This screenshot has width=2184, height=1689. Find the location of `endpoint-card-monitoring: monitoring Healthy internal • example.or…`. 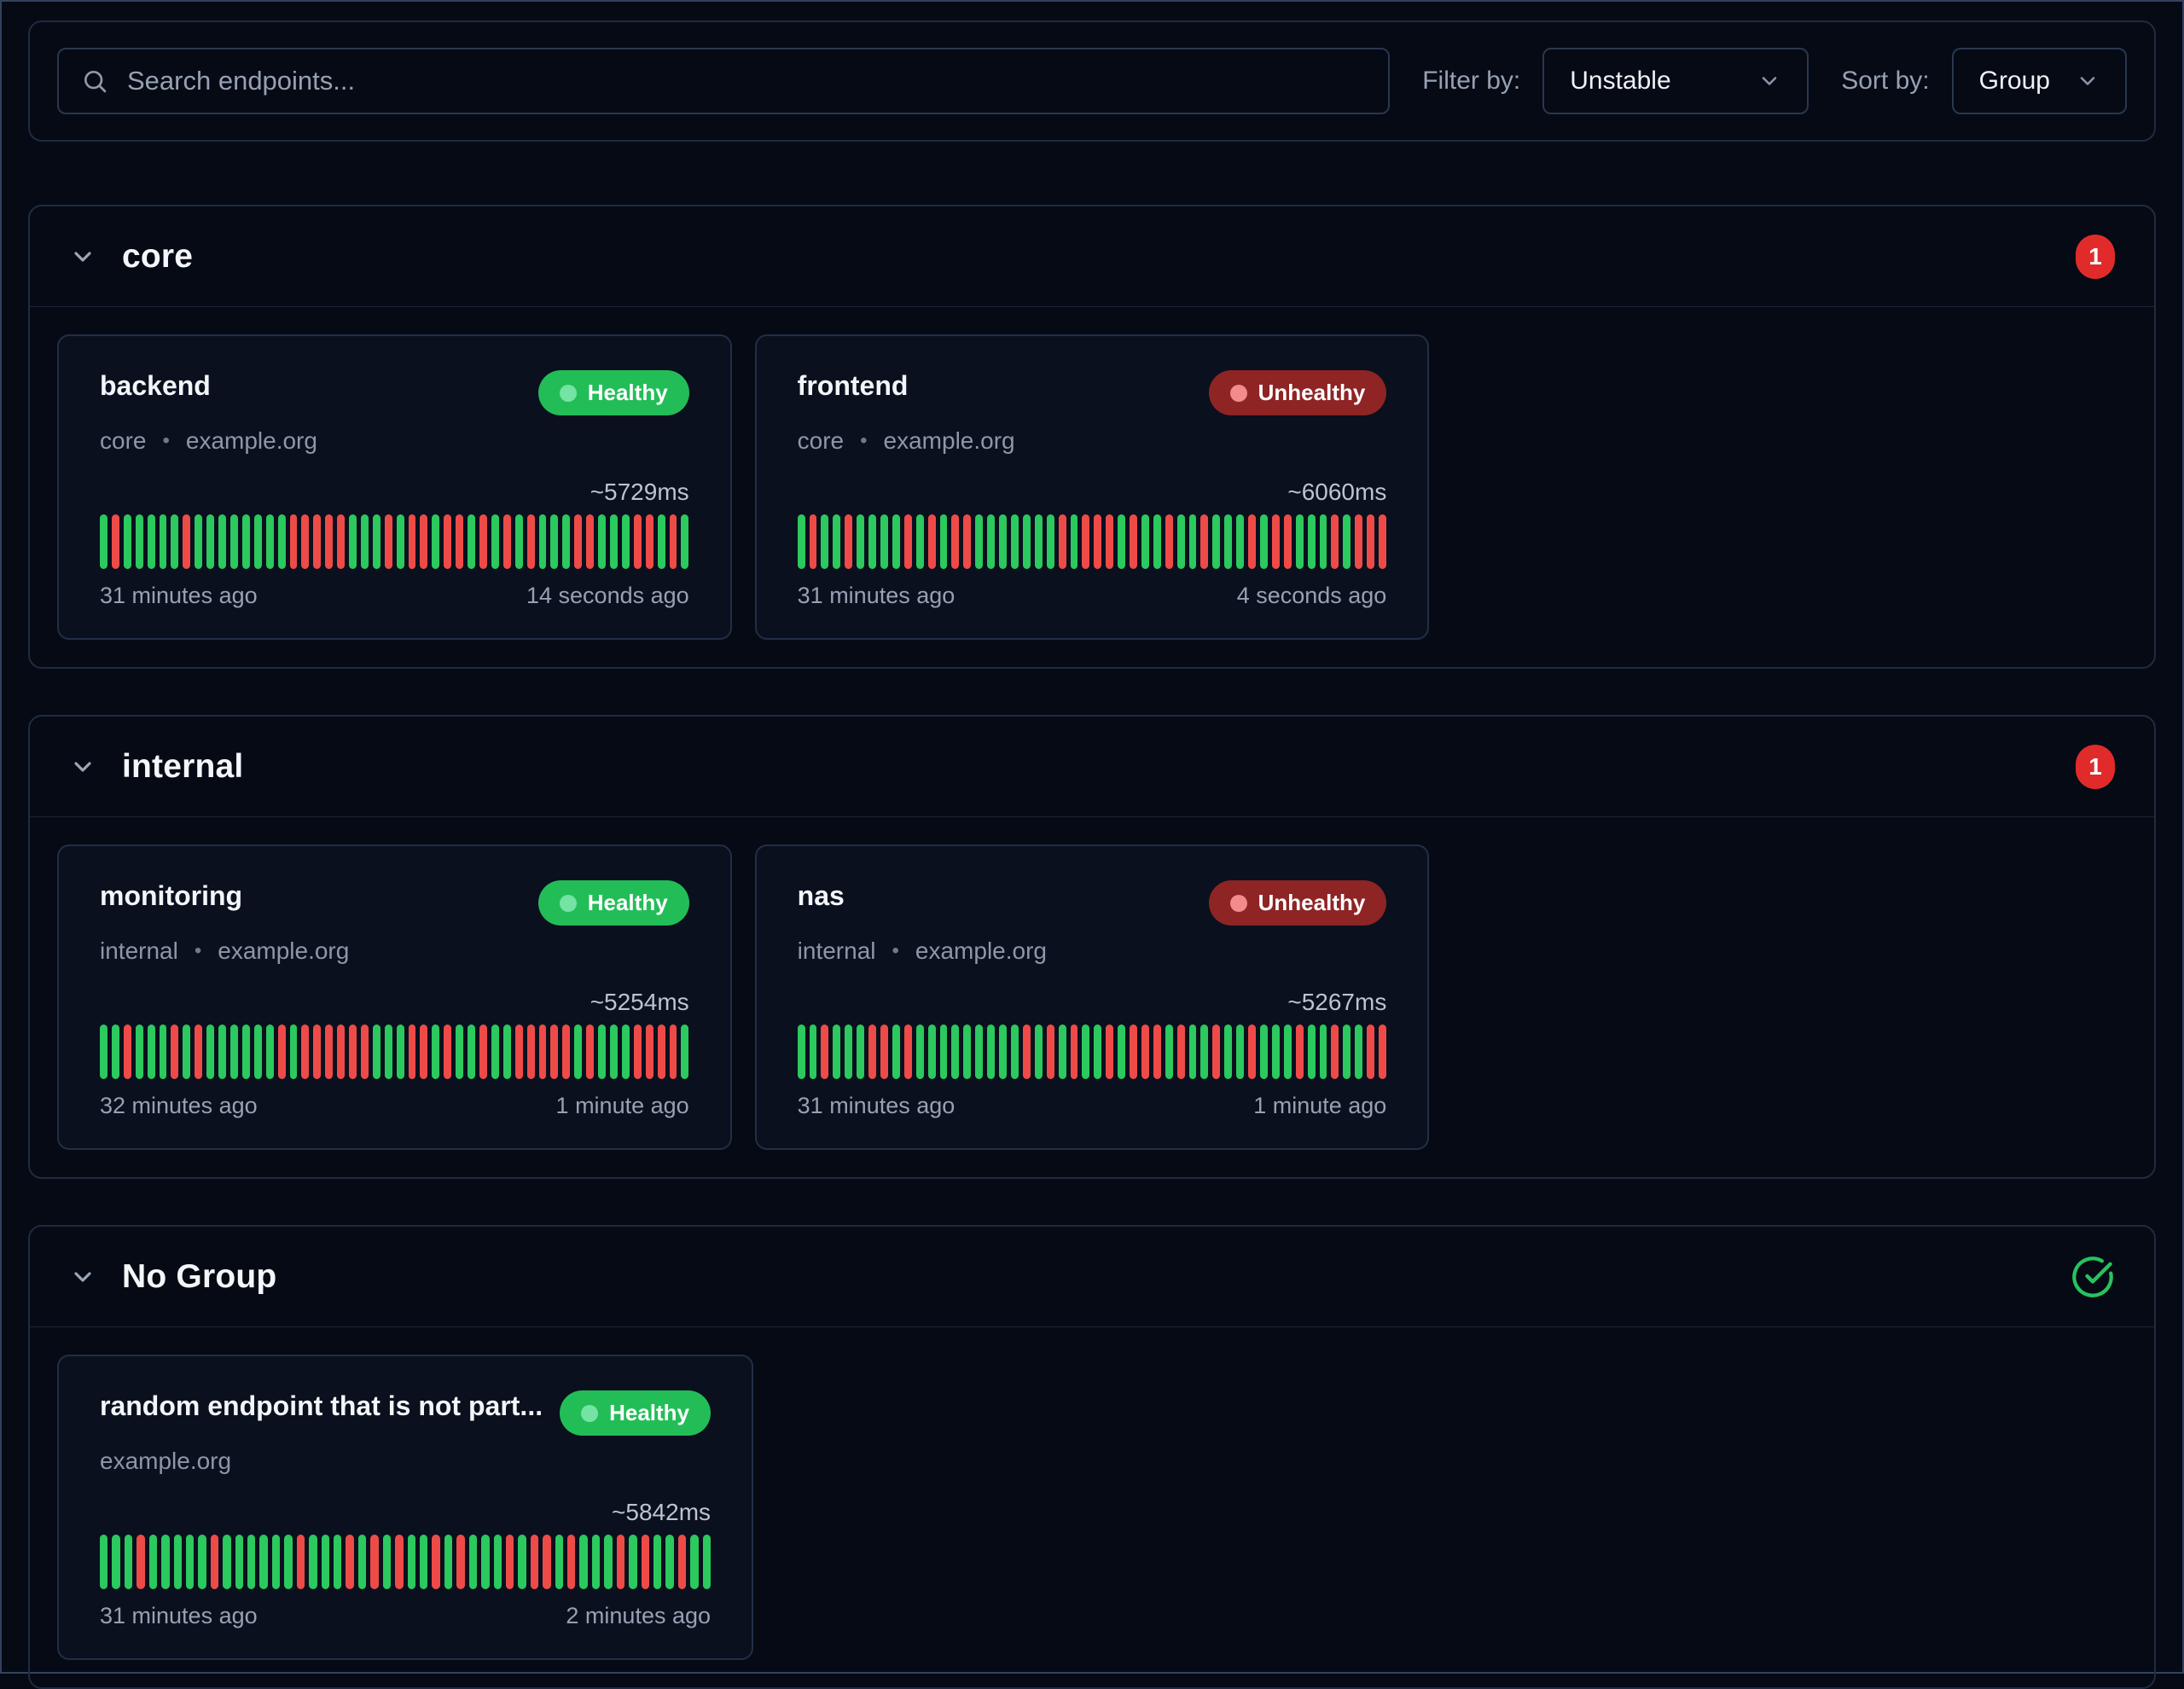

endpoint-card-monitoring: monitoring Healthy internal • example.or… is located at coordinates (394, 997).